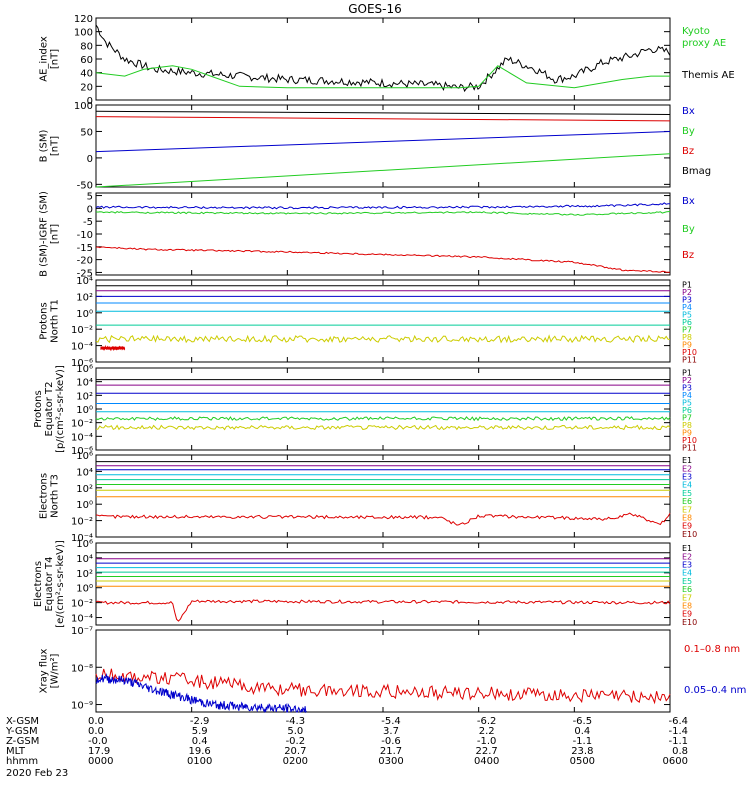 The width and height of the screenshot is (750, 800). Describe the element at coordinates (687, 526) in the screenshot. I see `legend-entry: E9` at that location.